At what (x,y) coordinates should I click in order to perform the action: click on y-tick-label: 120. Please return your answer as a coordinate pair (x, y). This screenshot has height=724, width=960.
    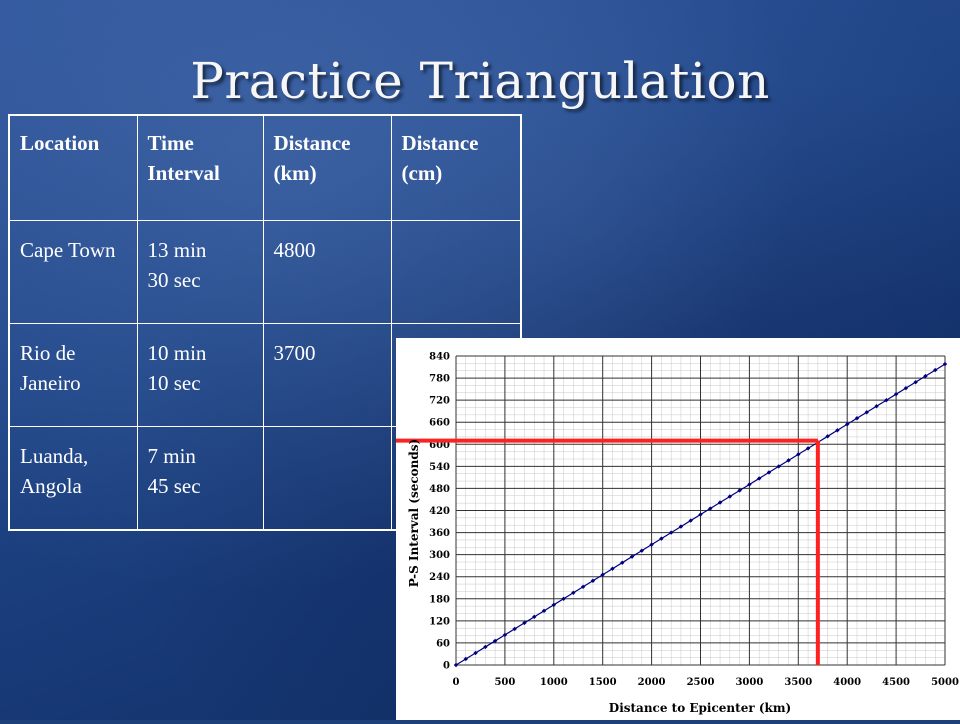
    Looking at the image, I should click on (439, 621).